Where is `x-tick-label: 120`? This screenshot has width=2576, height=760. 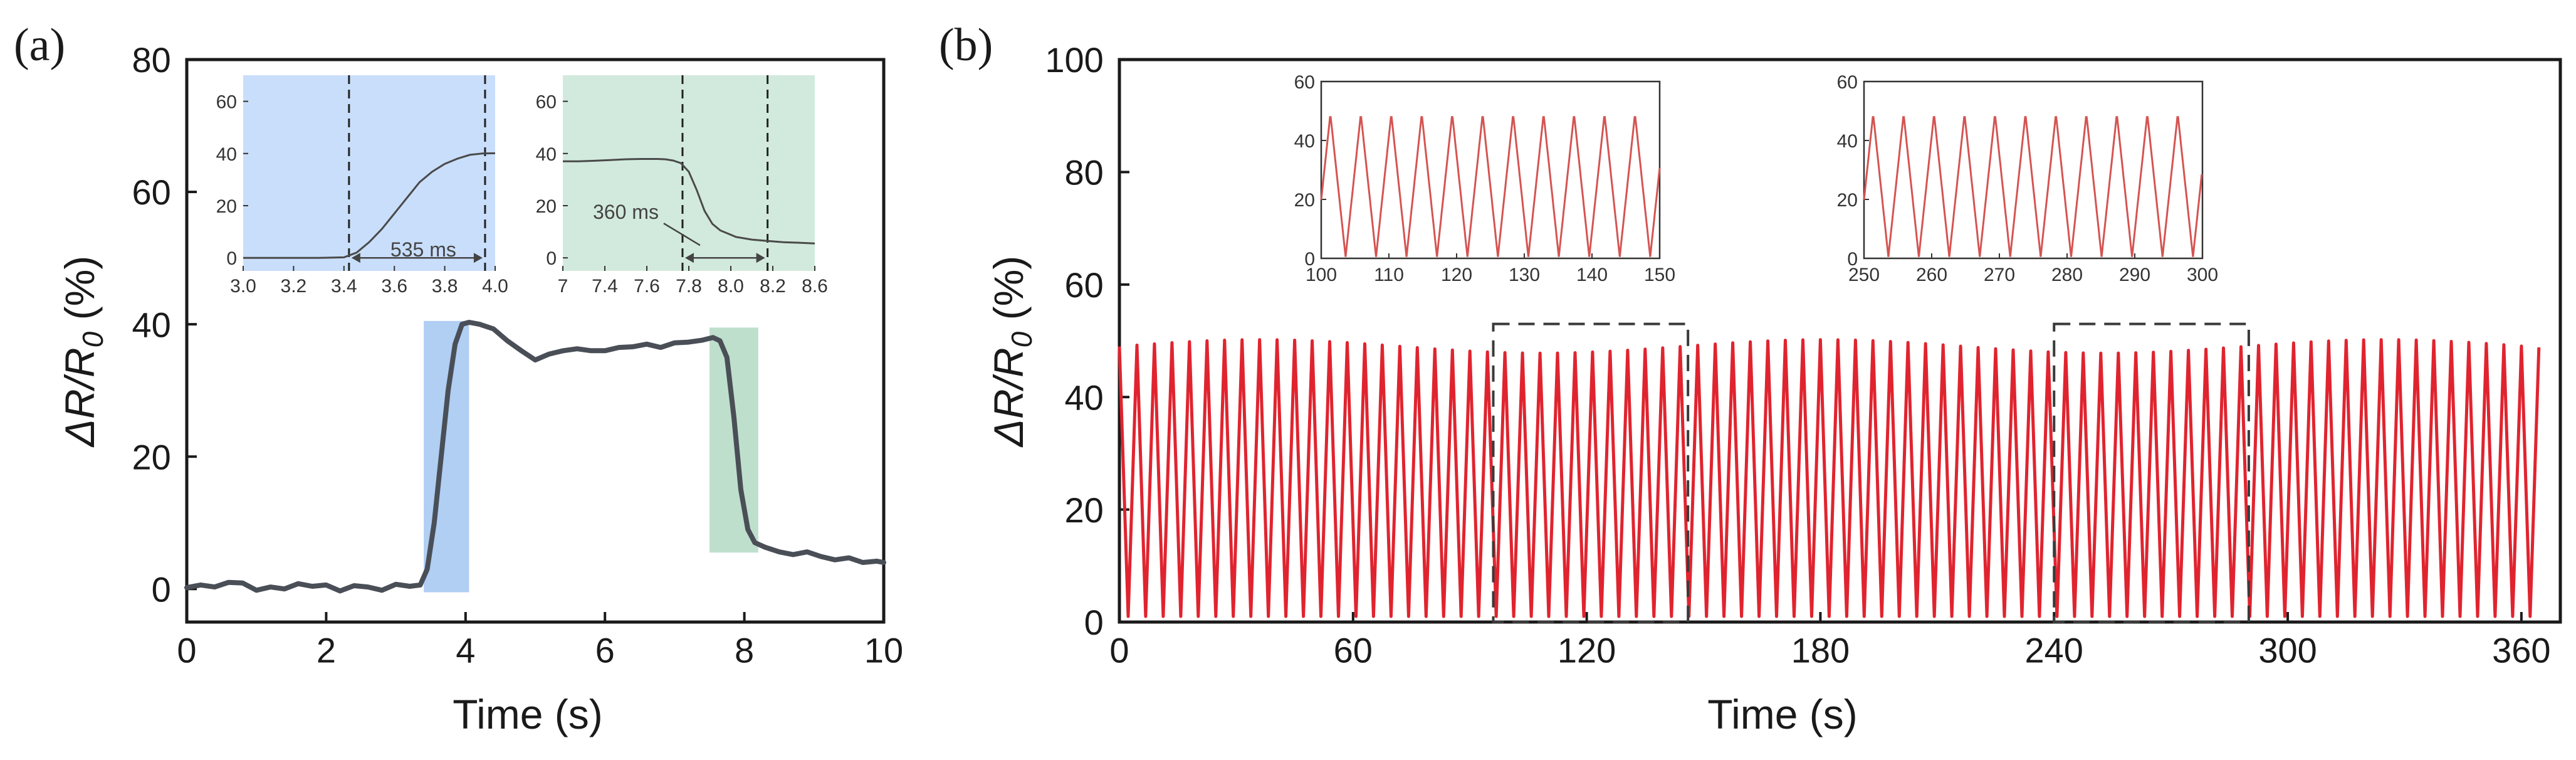
x-tick-label: 120 is located at coordinates (1587, 650).